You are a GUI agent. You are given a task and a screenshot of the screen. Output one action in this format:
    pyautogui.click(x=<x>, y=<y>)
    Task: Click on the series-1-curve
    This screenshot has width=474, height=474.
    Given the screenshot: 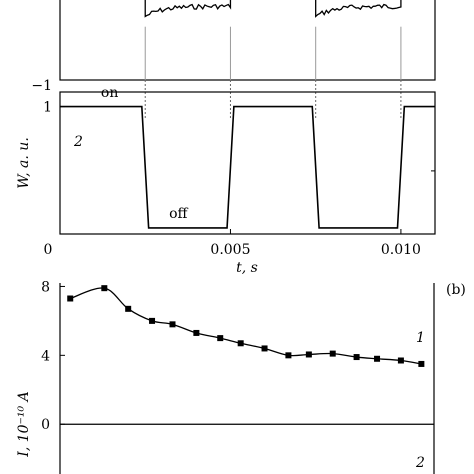 What is the action you would take?
    pyautogui.click(x=246, y=326)
    